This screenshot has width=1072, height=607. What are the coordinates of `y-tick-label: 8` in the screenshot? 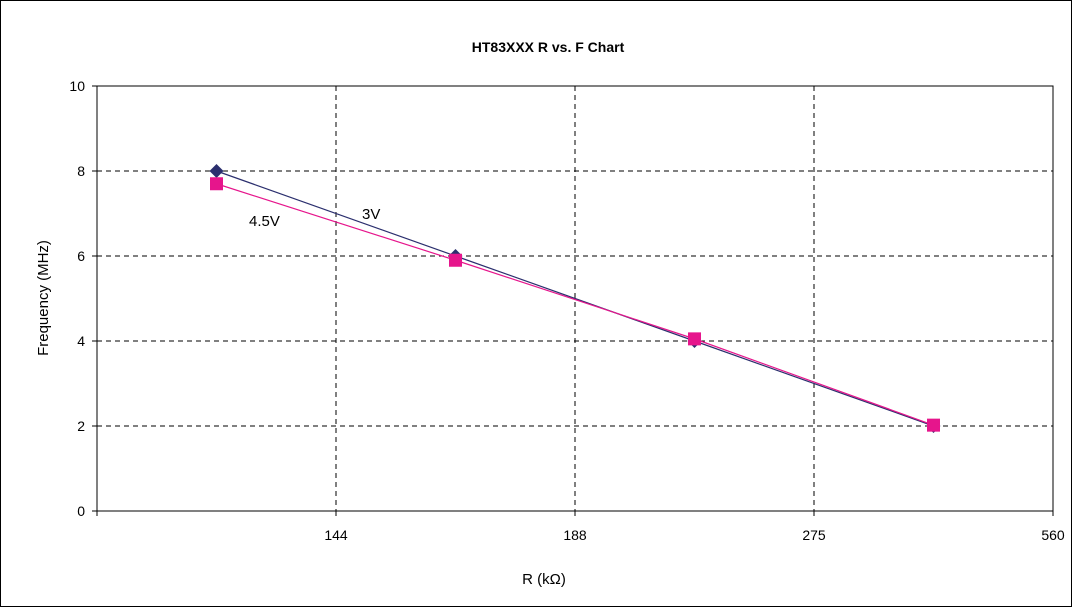 It's located at (81, 171).